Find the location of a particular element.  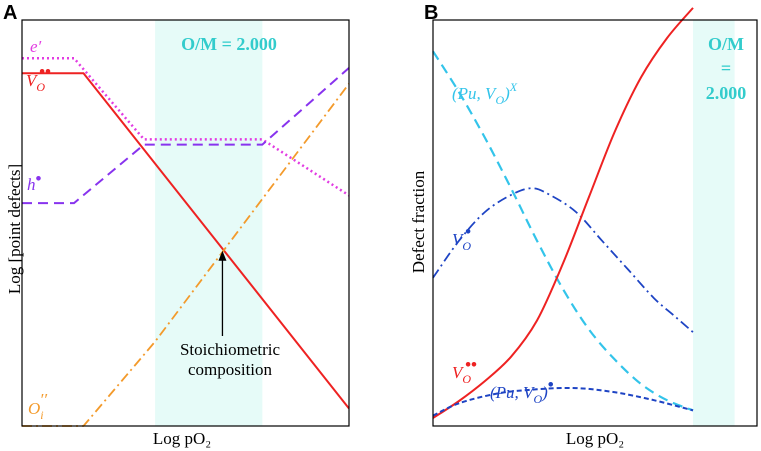

panel-b-y-label: Defect fraction is located at coordinates (418, 221).